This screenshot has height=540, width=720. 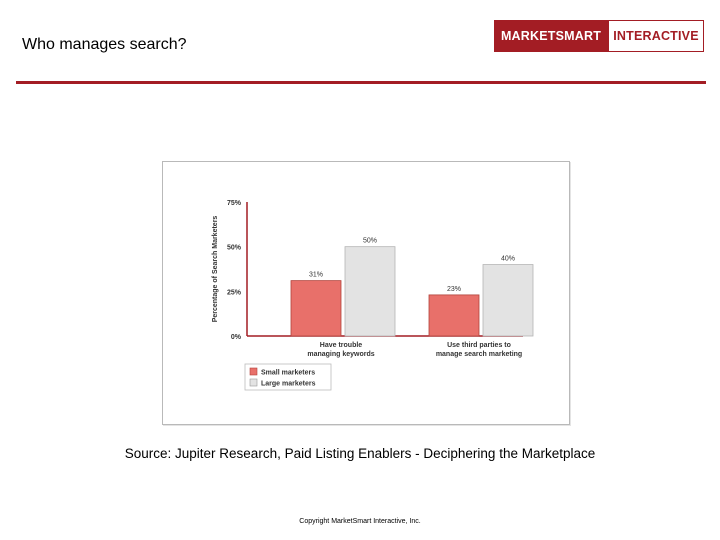 I want to click on y-tick-label: 0%, so click(x=236, y=337).